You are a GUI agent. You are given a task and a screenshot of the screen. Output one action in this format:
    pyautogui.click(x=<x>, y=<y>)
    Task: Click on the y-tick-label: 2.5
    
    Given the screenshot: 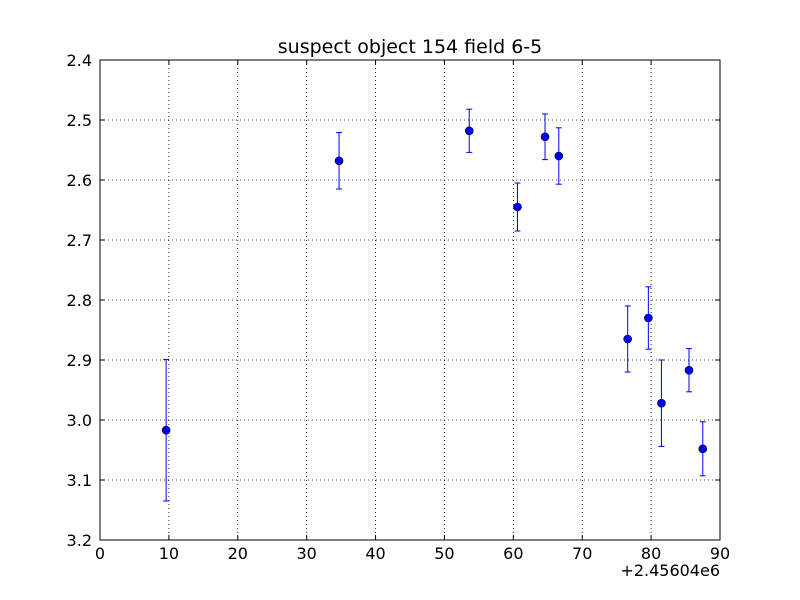 What is the action you would take?
    pyautogui.click(x=79, y=120)
    